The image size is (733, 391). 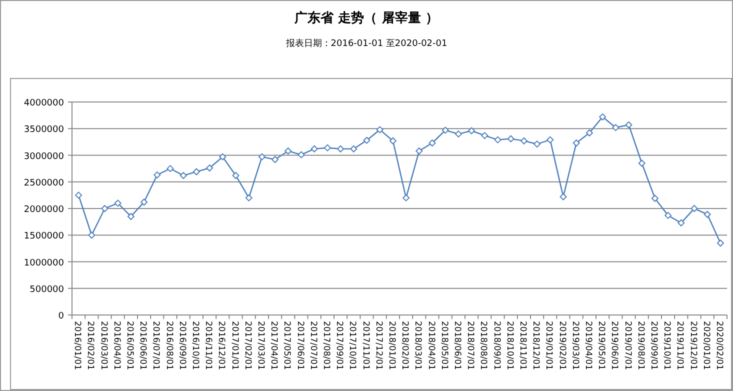 I want to click on y-tick-label: 4000000, so click(x=44, y=103).